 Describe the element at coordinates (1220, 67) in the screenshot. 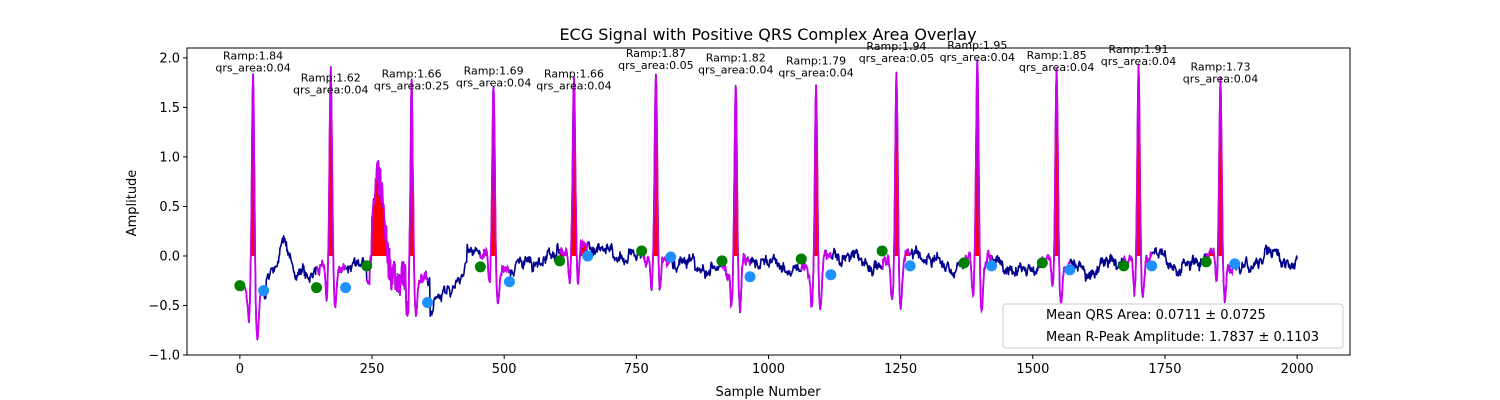

I see `r-amplitude-label: Ramp:1.73` at that location.